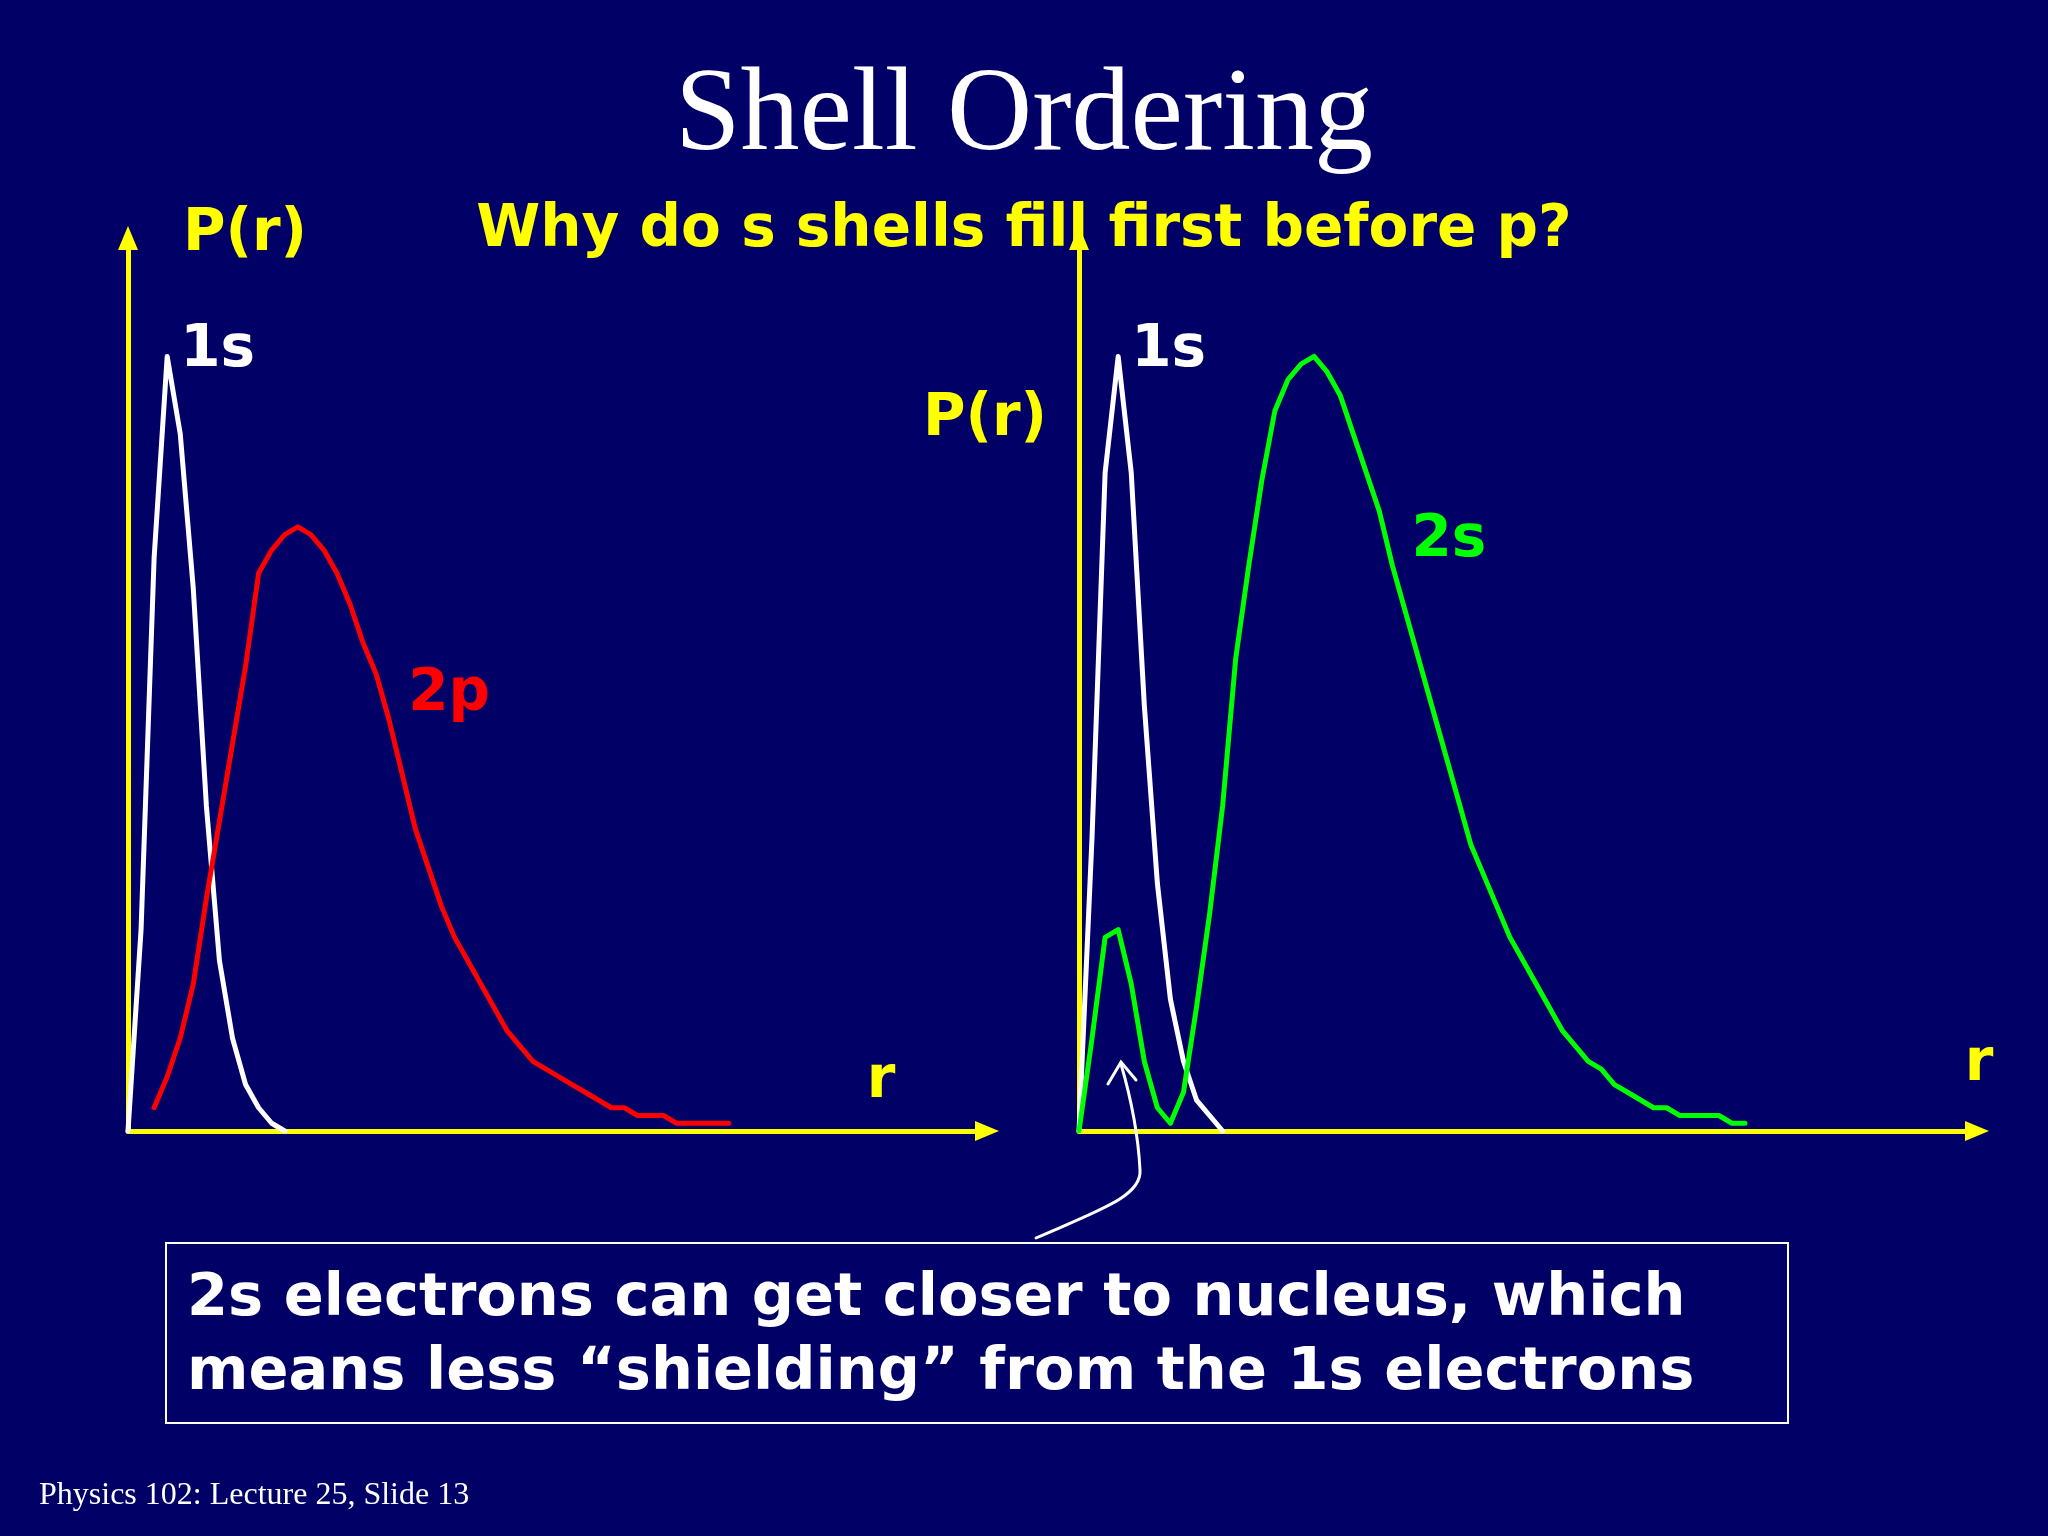 The width and height of the screenshot is (2048, 1536). What do you see at coordinates (1449, 535) in the screenshot?
I see `series-label: 2s` at bounding box center [1449, 535].